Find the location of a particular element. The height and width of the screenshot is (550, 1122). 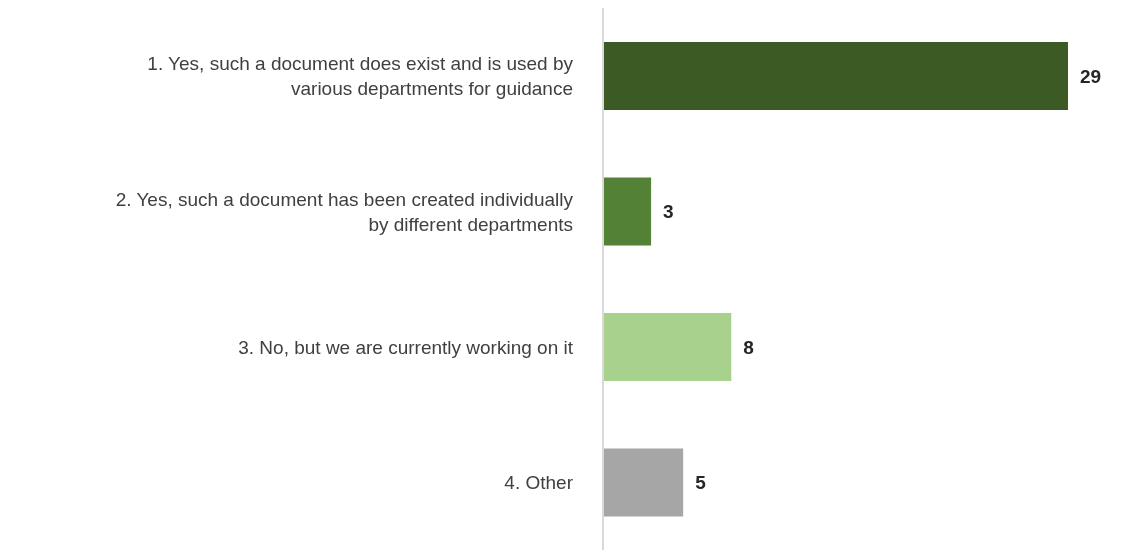

y-tick-label: 3. No, but we are currently working on it is located at coordinates (406, 347).